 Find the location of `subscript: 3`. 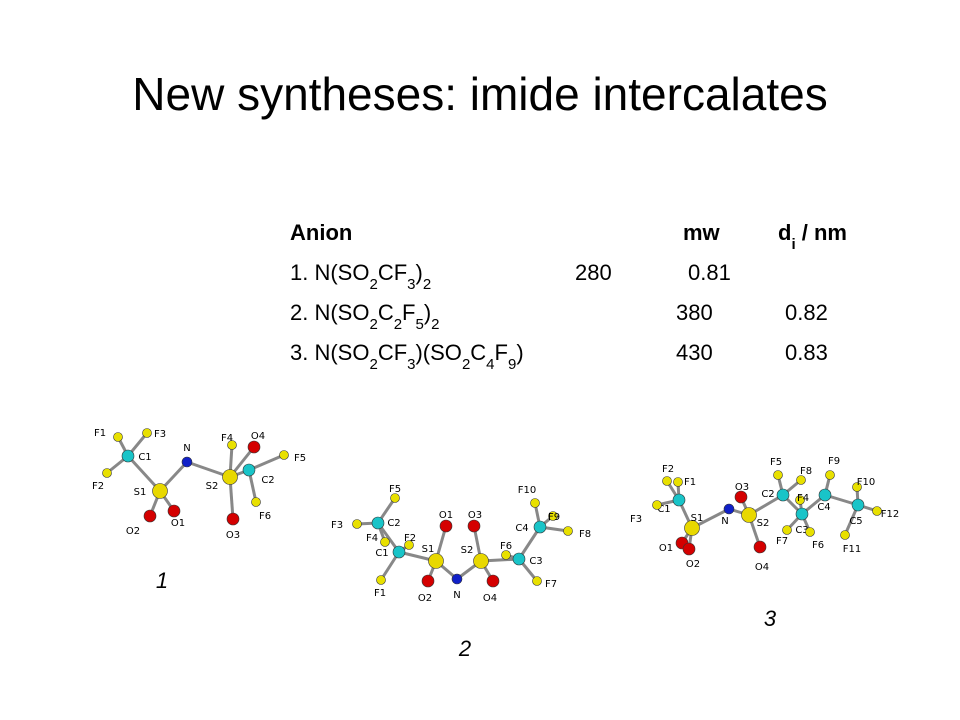

subscript: 3 is located at coordinates (411, 284).